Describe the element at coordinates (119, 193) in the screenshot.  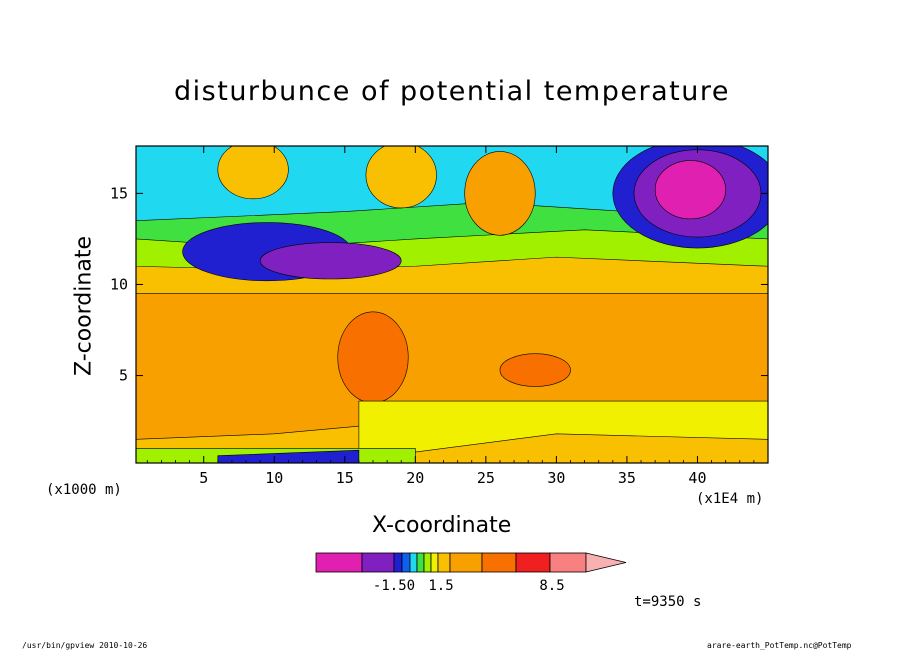
I see `y-tick-label: 15` at that location.